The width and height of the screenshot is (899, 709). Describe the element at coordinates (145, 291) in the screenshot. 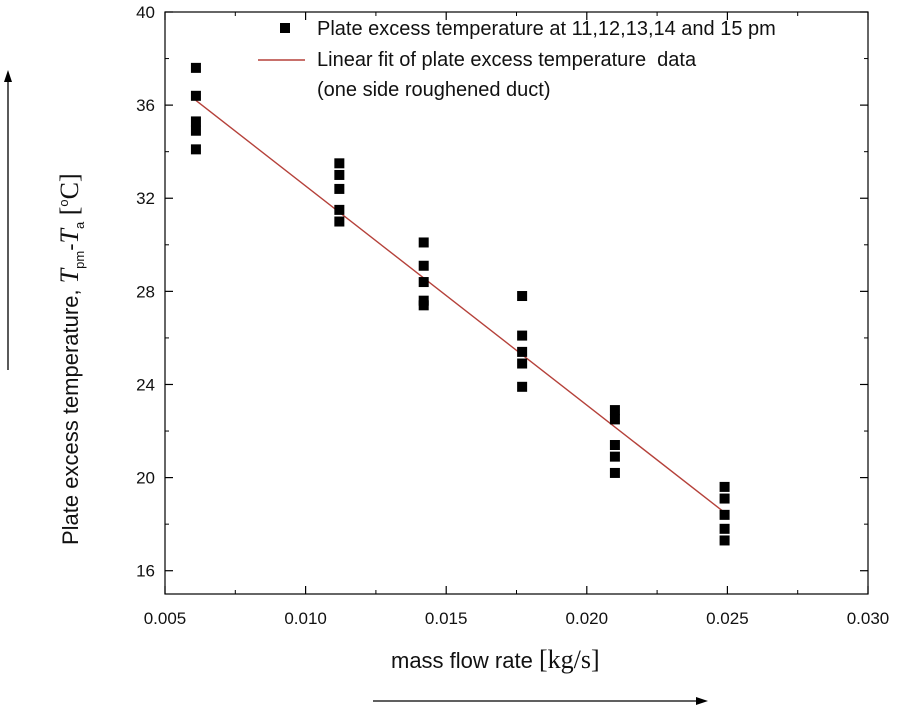

I see `y-tick-label: 28` at that location.